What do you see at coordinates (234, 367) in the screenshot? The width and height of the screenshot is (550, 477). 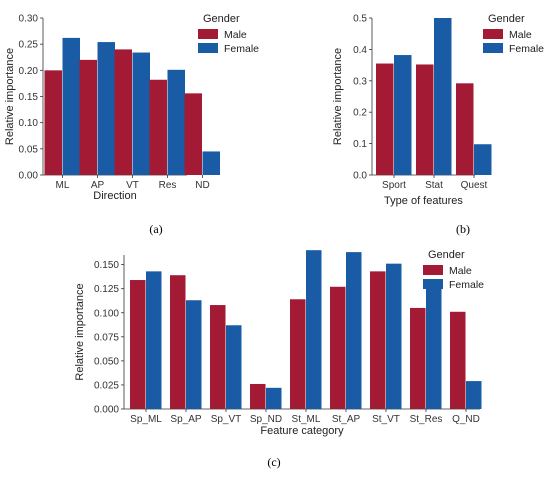 I see `bar-female-sp_vt` at bounding box center [234, 367].